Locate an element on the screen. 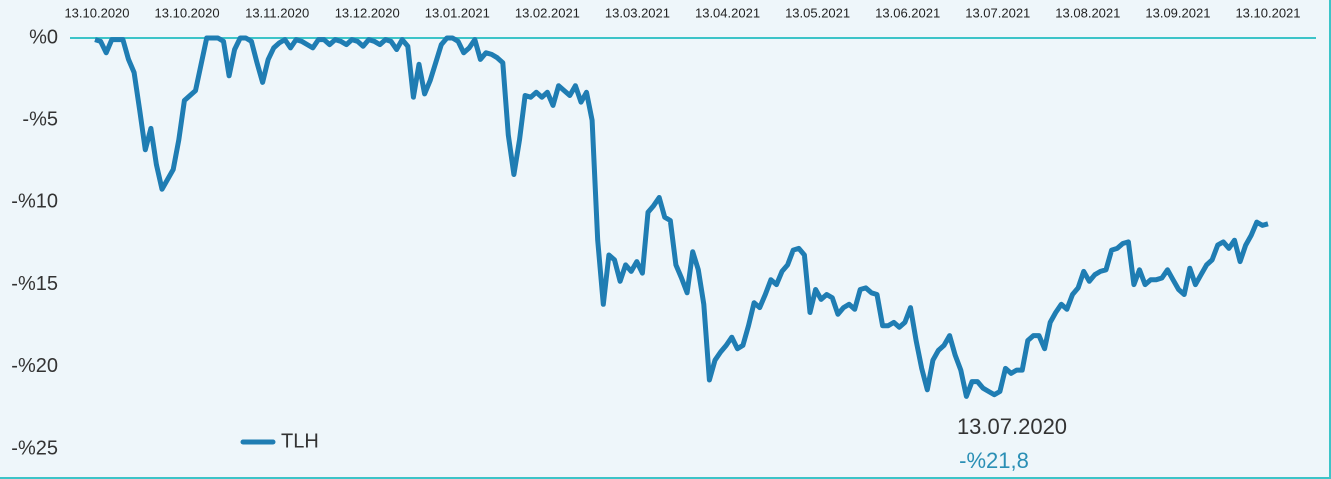  x-tick-label: 13.07.2021 is located at coordinates (997, 12).